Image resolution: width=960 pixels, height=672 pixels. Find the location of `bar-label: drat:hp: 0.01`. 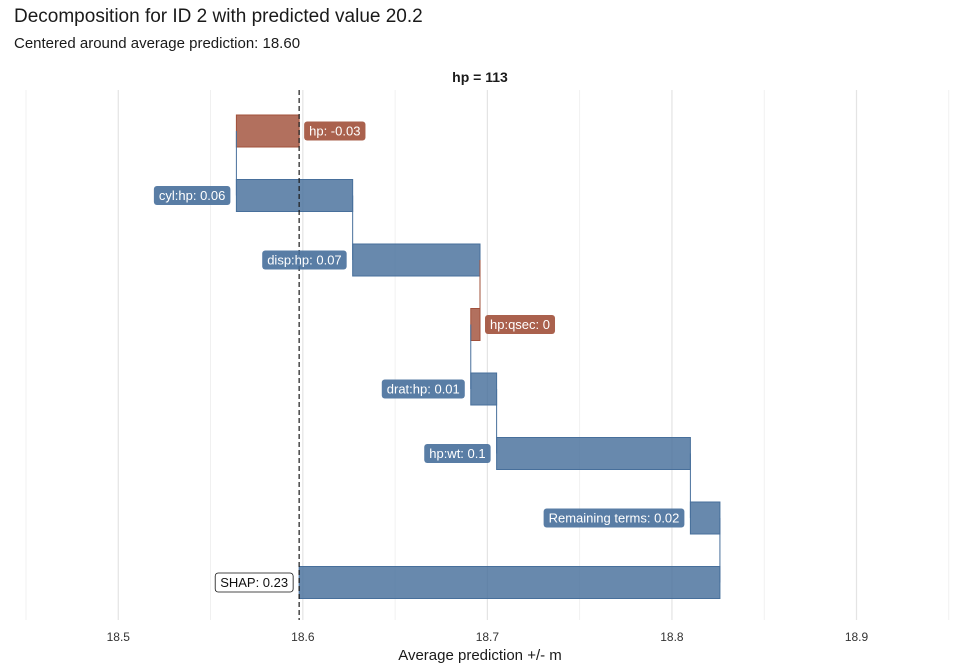

bar-label: drat:hp: 0.01 is located at coordinates (423, 389).